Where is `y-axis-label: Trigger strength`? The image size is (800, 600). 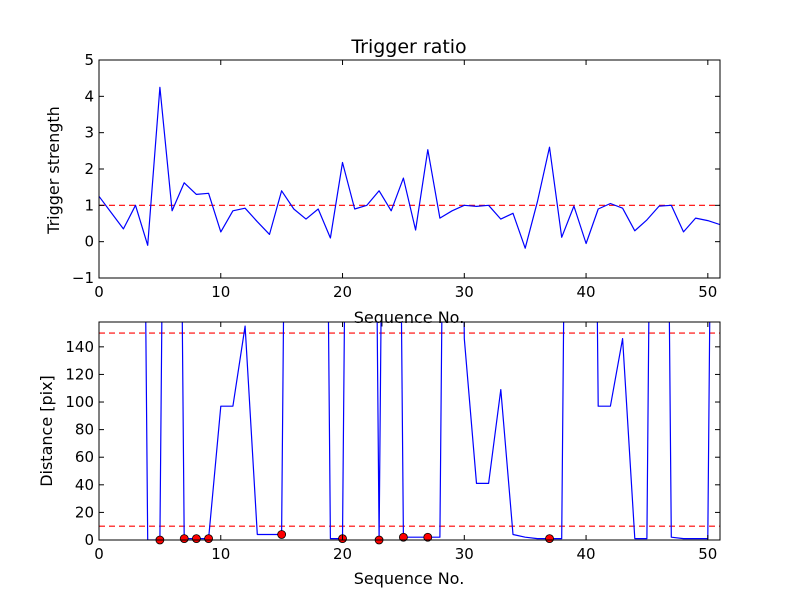 y-axis-label: Trigger strength is located at coordinates (53, 170).